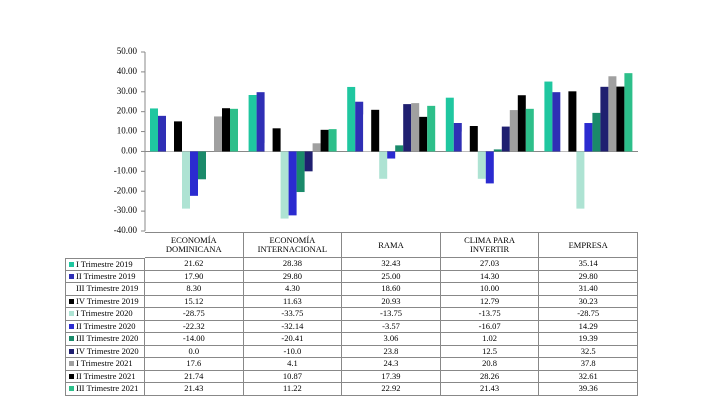 This screenshot has width=708, height=407. I want to click on table-value: 32.5, so click(588, 351).